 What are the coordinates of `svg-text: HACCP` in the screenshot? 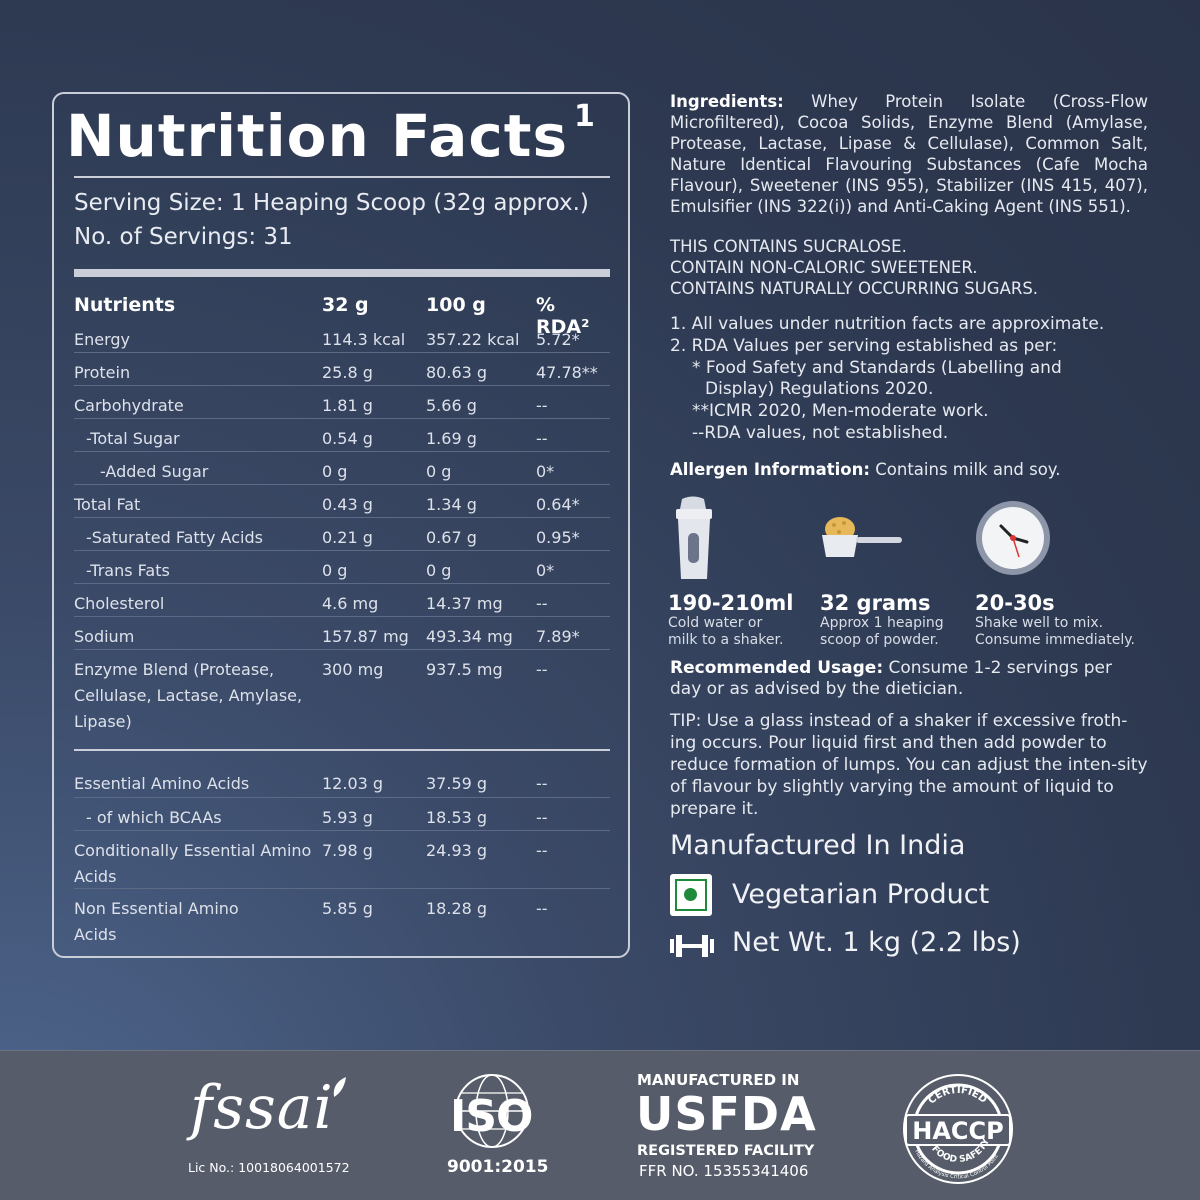 It's located at (957, 1131).